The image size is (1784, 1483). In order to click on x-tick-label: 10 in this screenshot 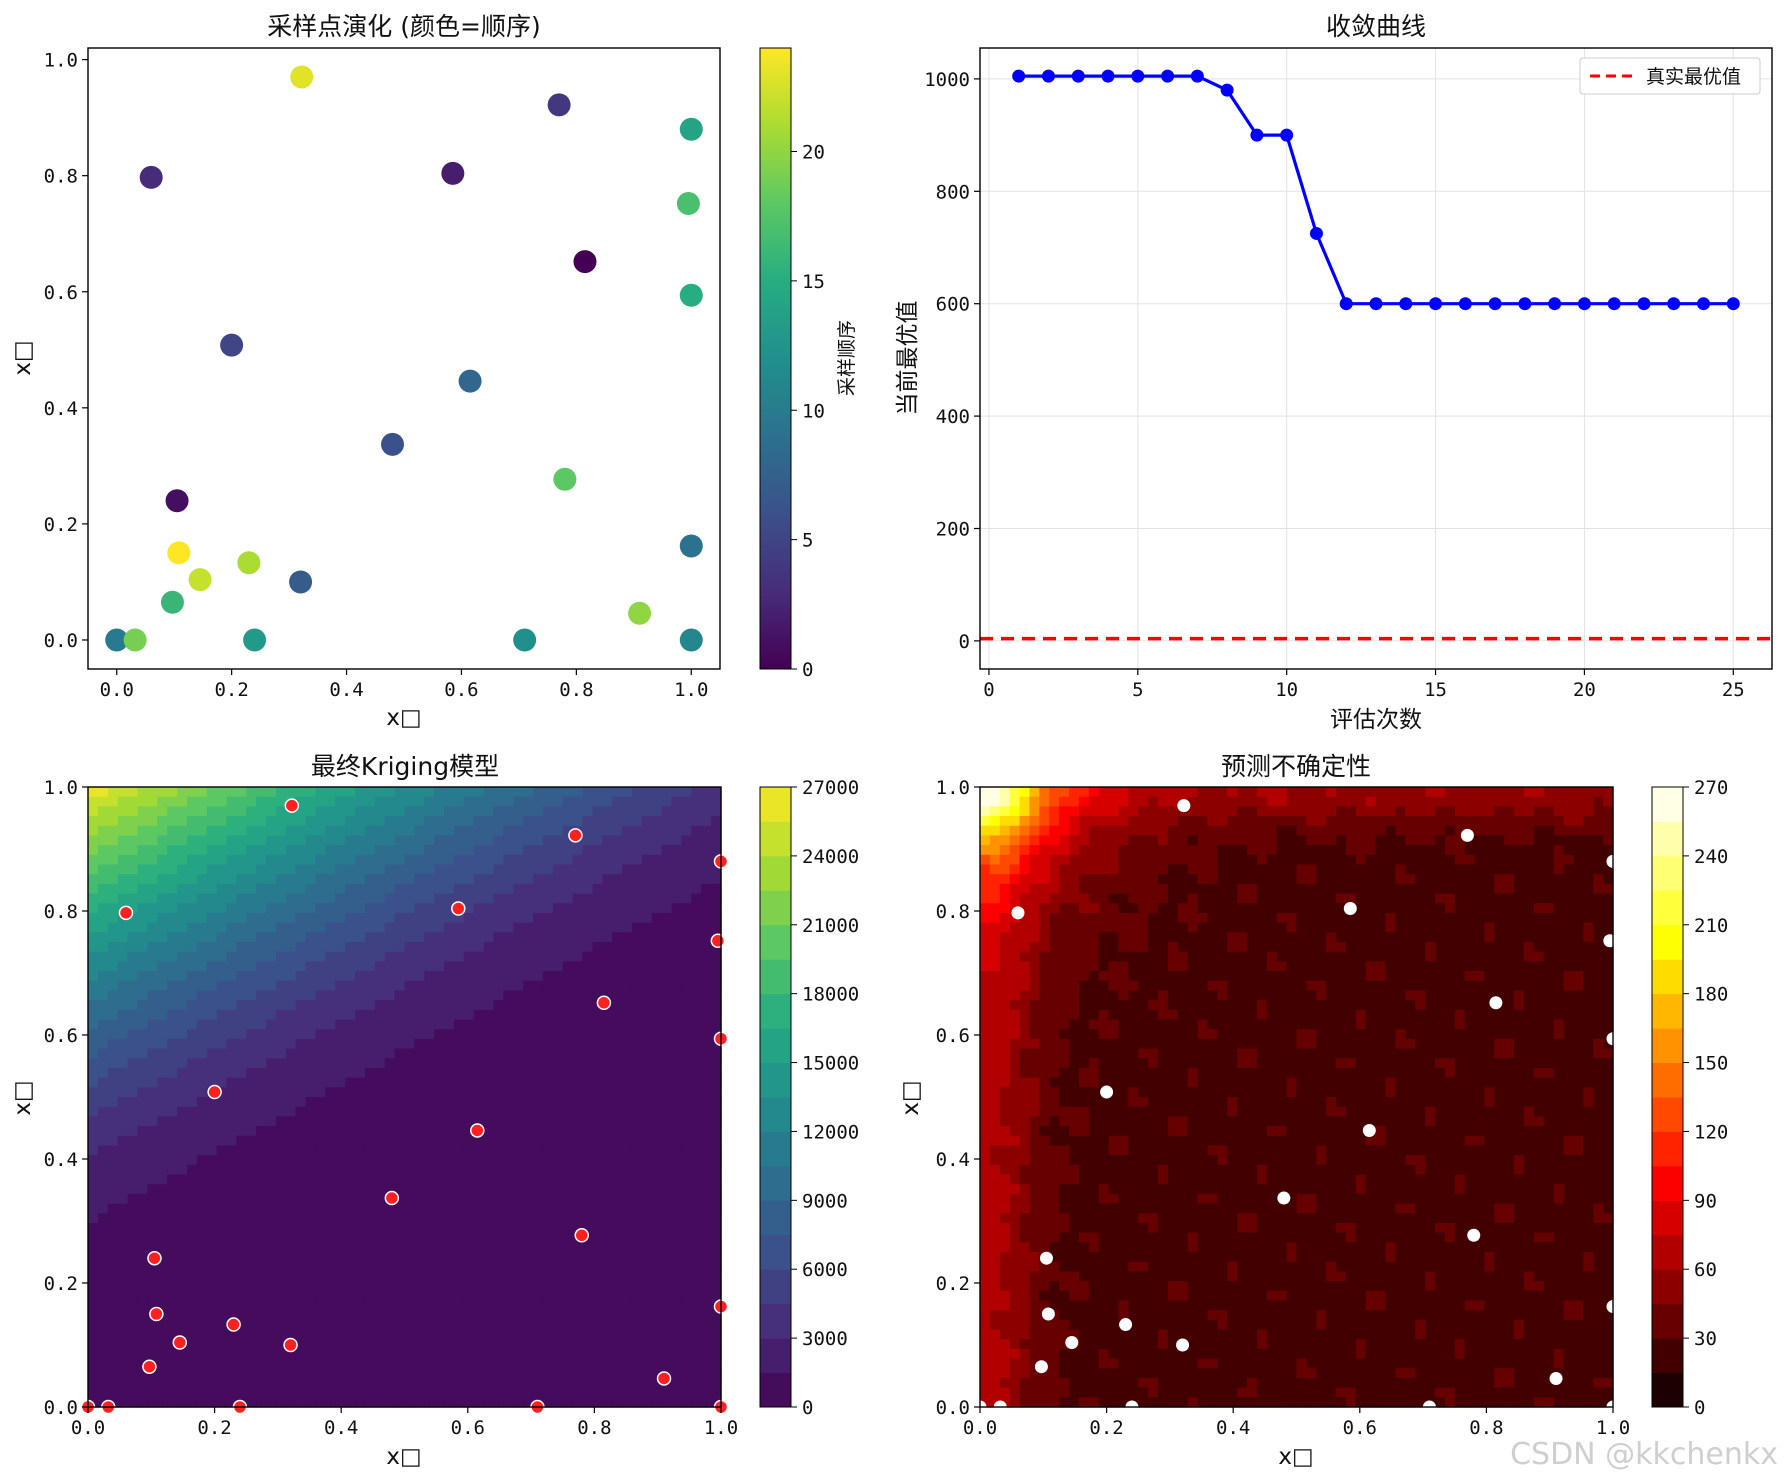, I will do `click(1286, 690)`.